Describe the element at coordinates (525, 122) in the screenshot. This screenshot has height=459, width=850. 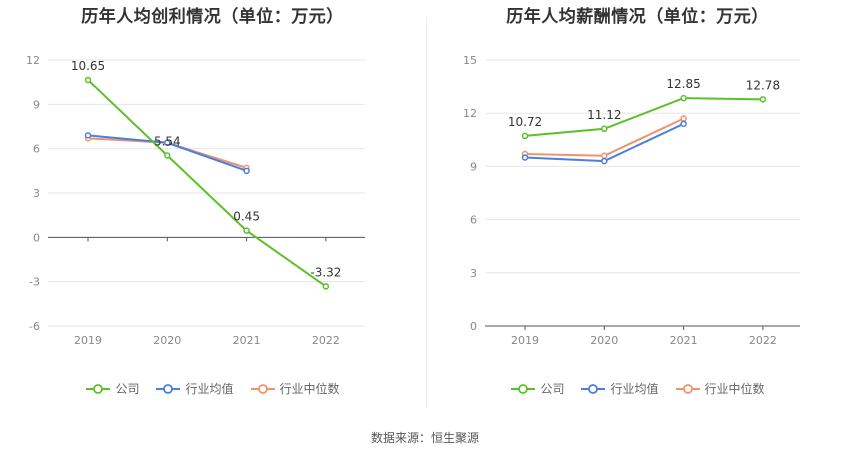
I see `data-label: 10.72` at that location.